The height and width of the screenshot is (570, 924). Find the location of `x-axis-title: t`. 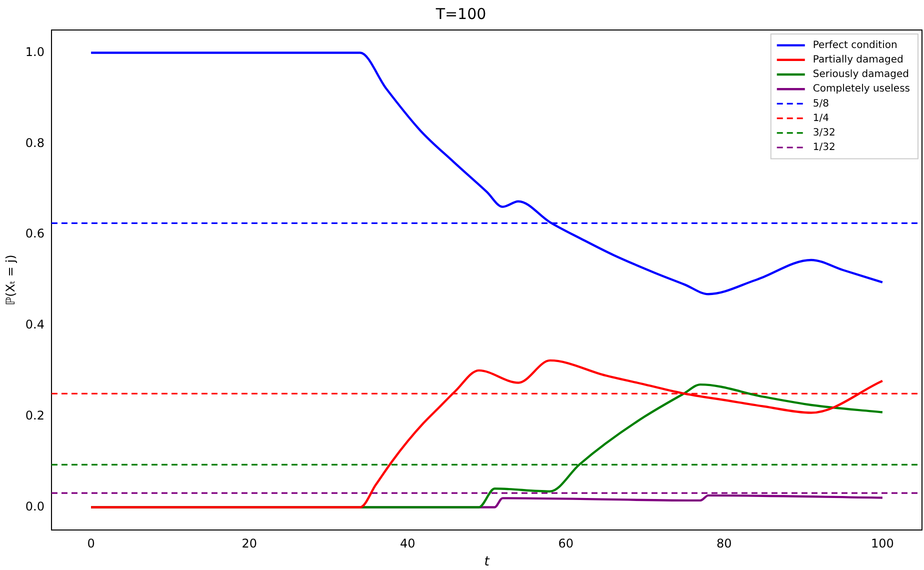

x-axis-title: t is located at coordinates (487, 562).